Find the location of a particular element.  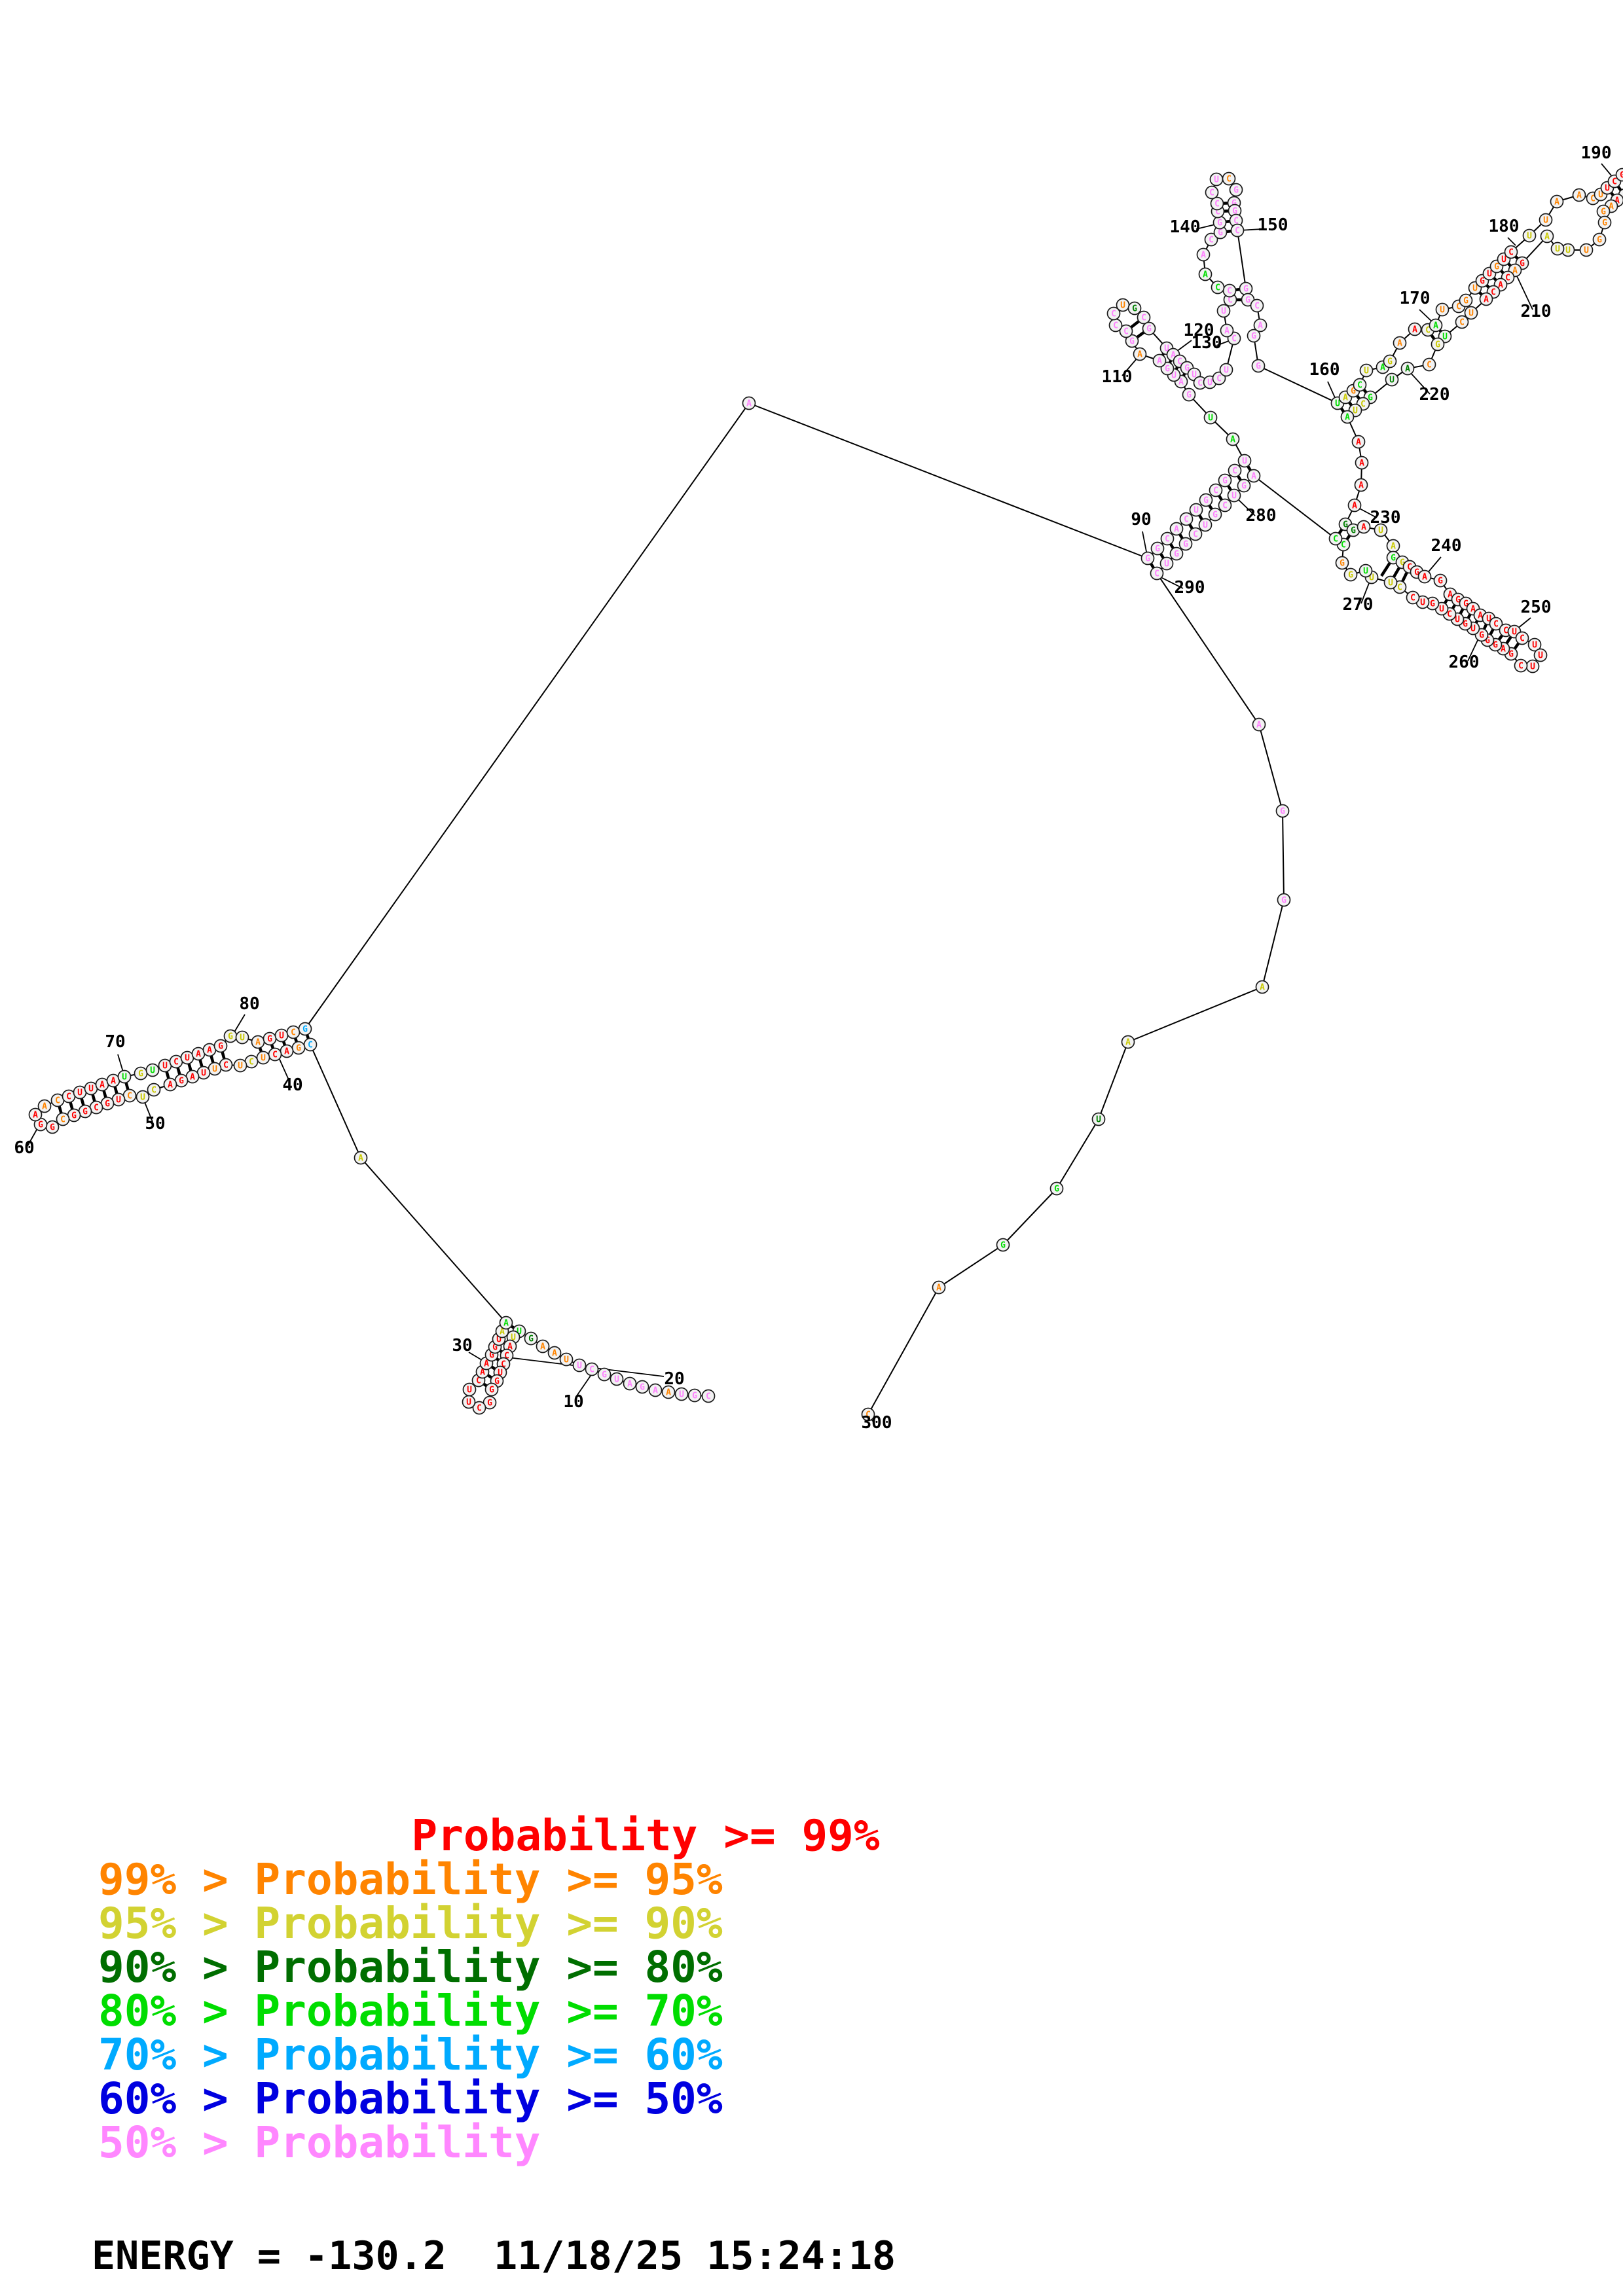

position-label: 10 is located at coordinates (573, 1402).